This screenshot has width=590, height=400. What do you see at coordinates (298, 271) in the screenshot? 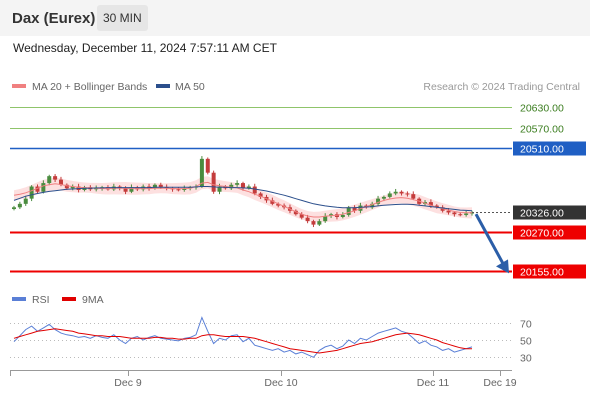
I see `level-support: 20155.00` at bounding box center [298, 271].